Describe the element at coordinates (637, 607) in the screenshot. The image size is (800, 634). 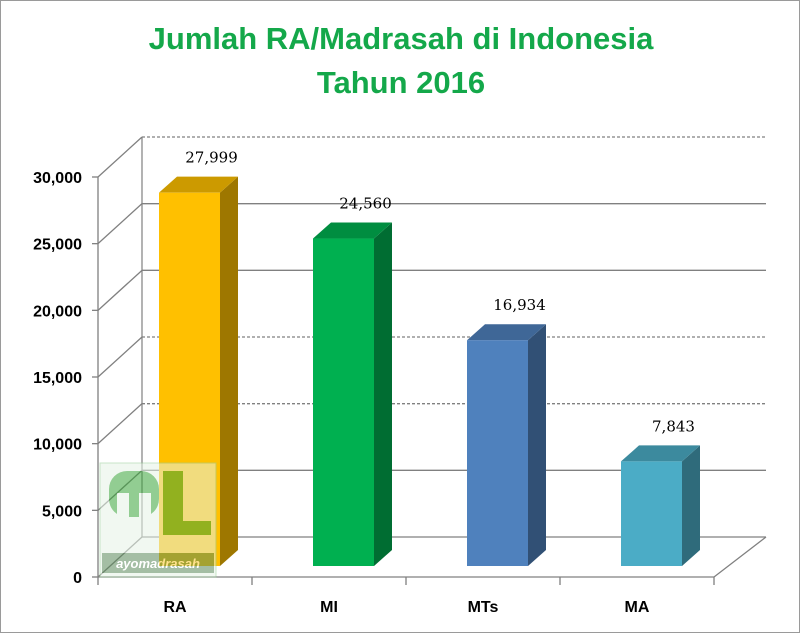
I see `x-tick-label: MA` at that location.